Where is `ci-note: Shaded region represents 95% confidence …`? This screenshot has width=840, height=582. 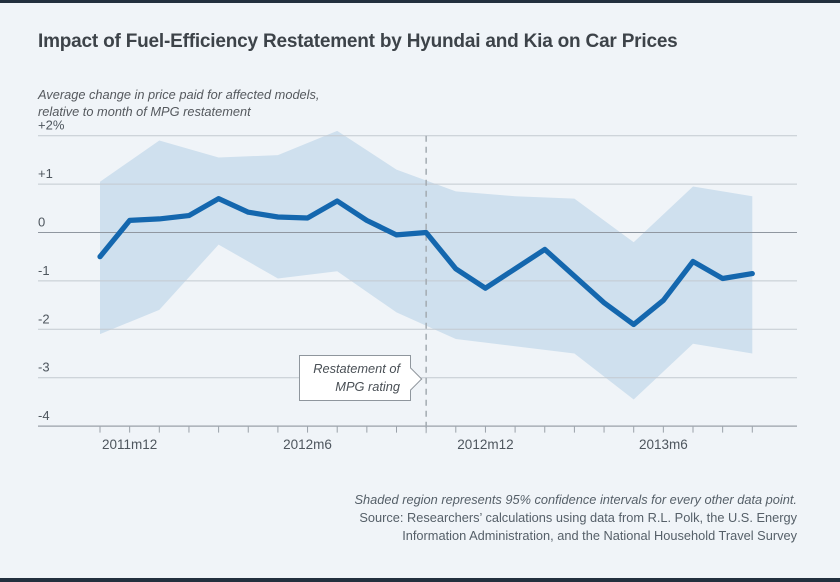
ci-note: Shaded region represents 95% confidence … is located at coordinates (575, 499).